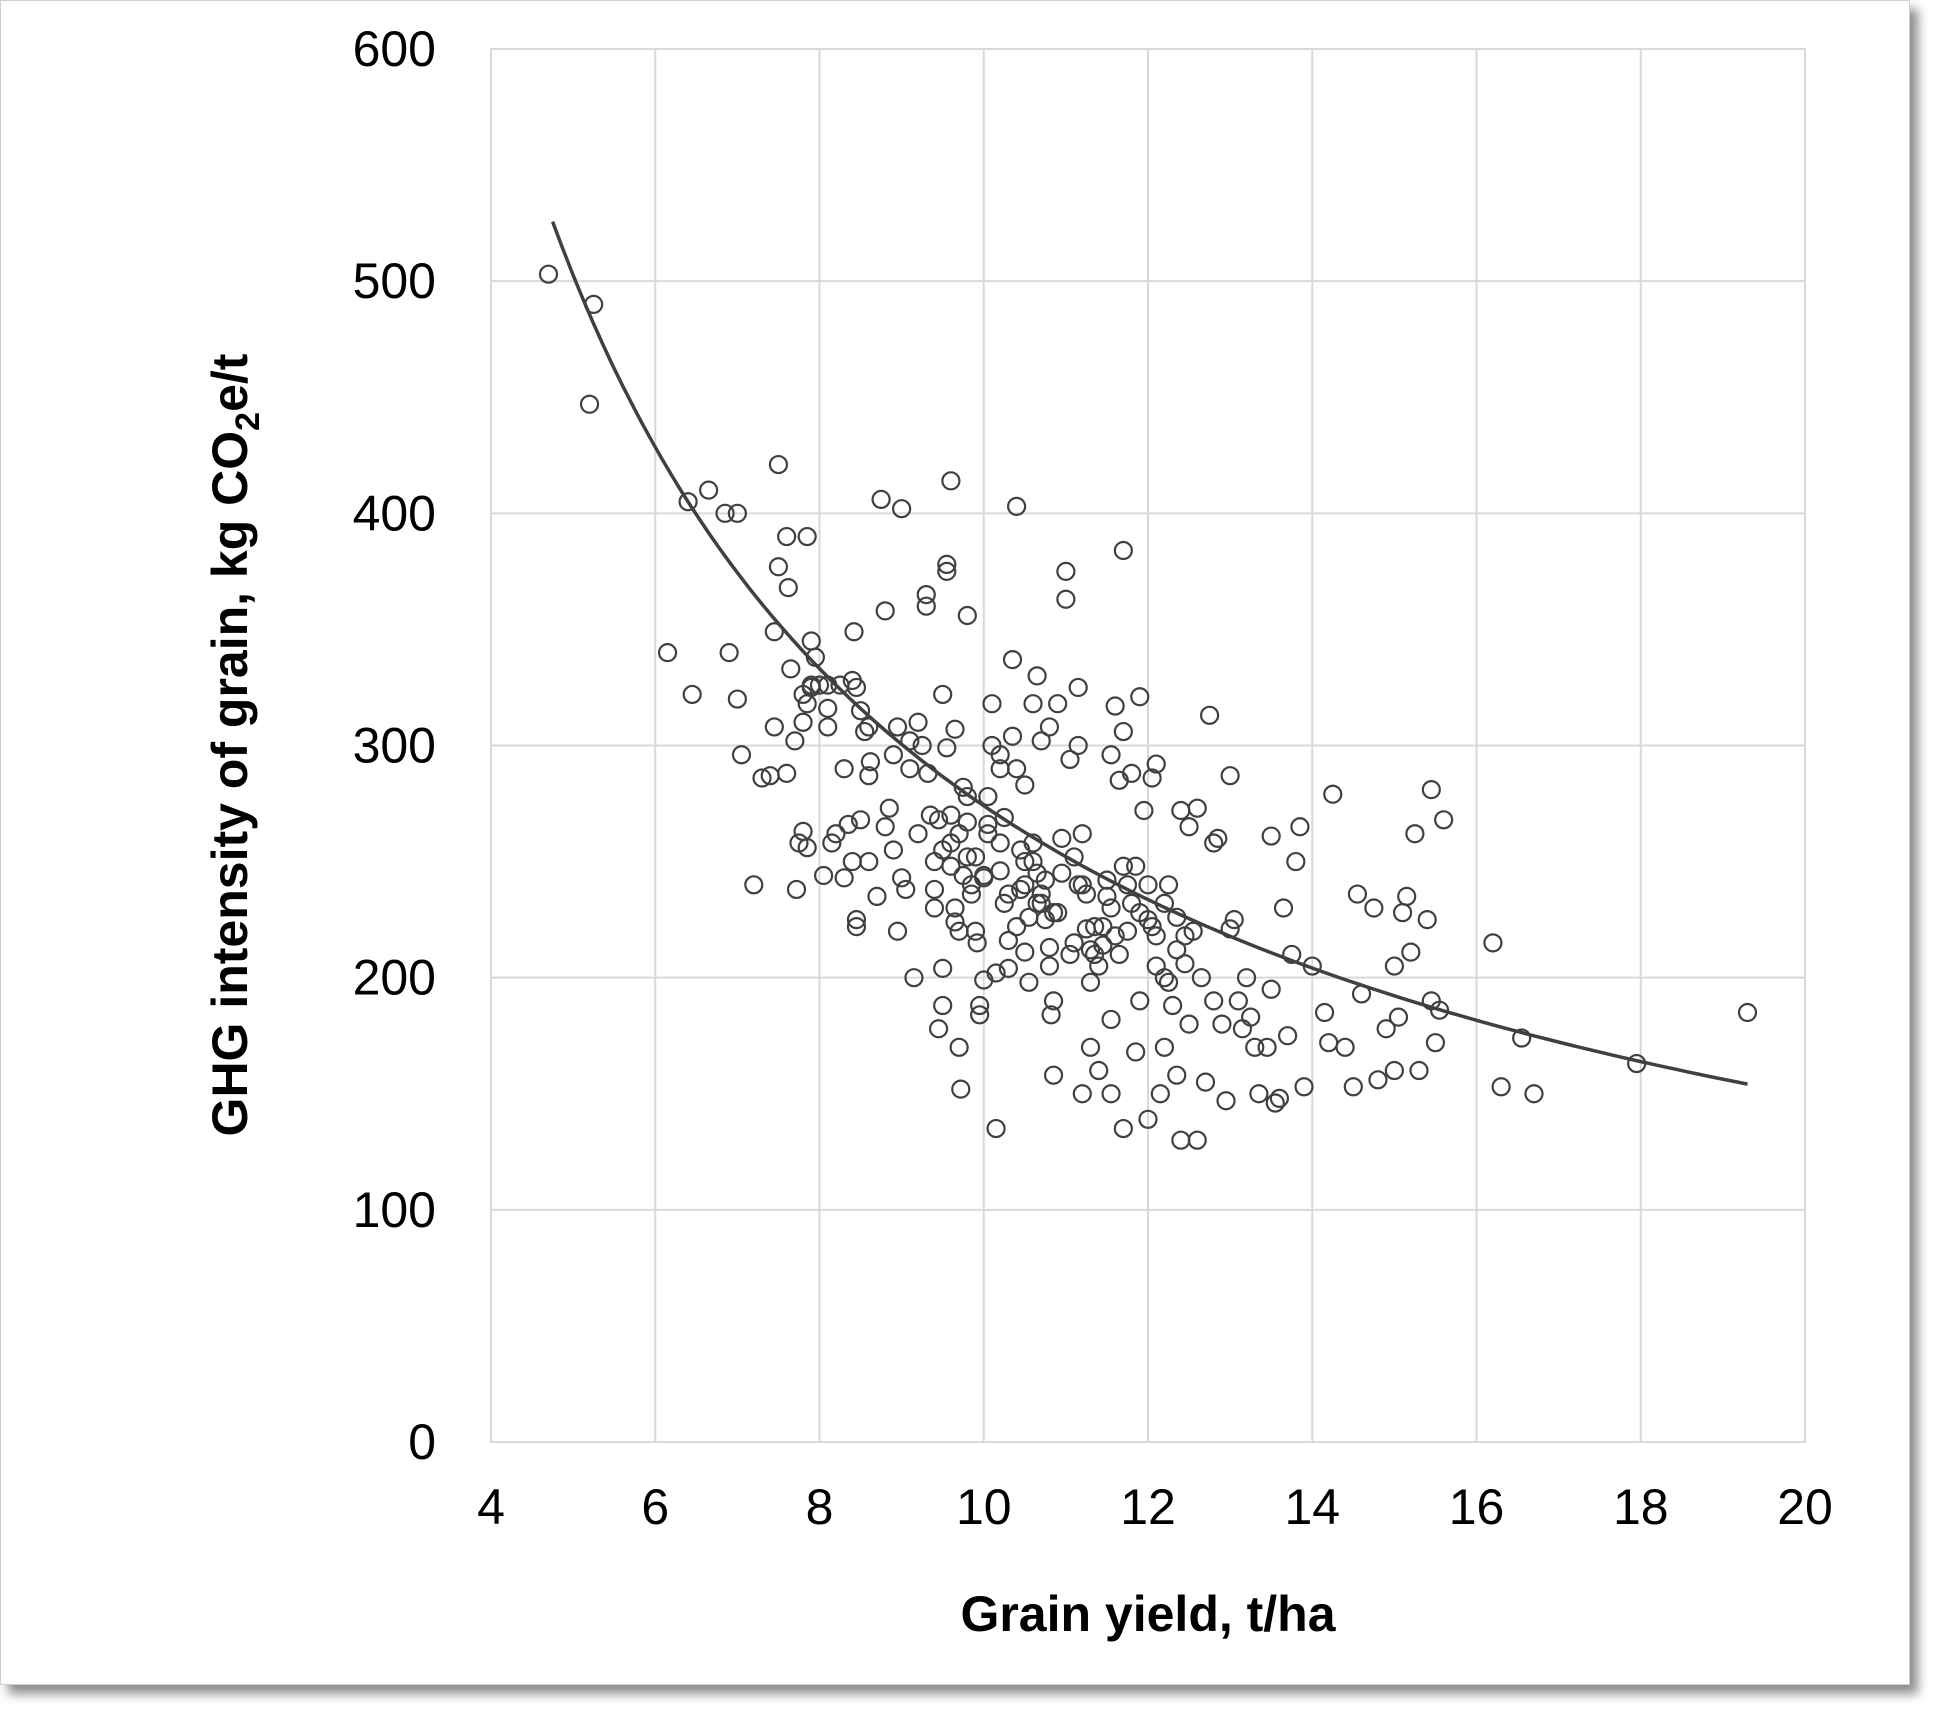 The width and height of the screenshot is (1937, 1712). What do you see at coordinates (230, 382) in the screenshot?
I see `y-axis-title-tail: e/t` at bounding box center [230, 382].